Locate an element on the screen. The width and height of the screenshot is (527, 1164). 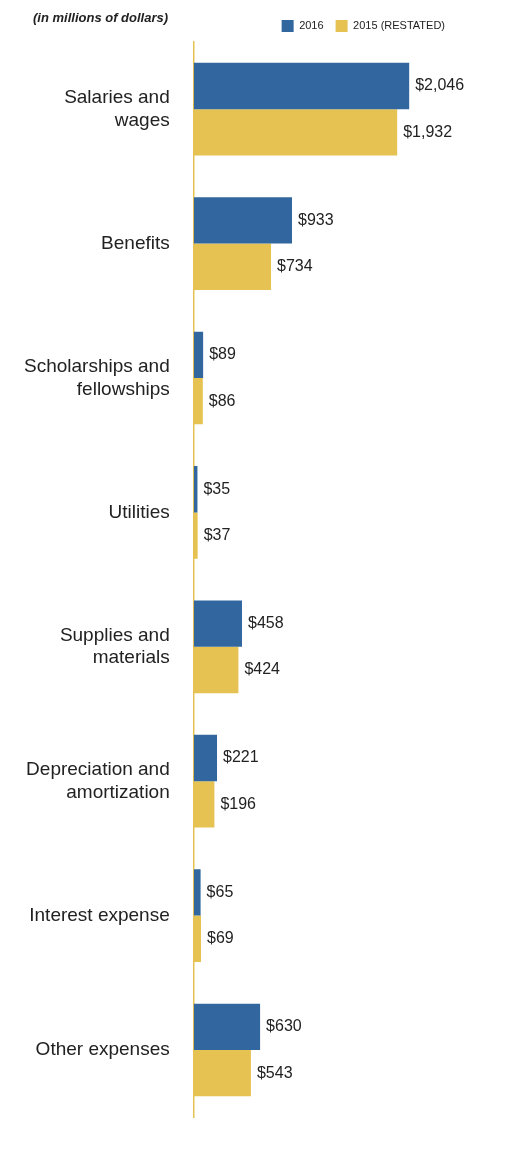
data-label: $458 is located at coordinates (265, 623).